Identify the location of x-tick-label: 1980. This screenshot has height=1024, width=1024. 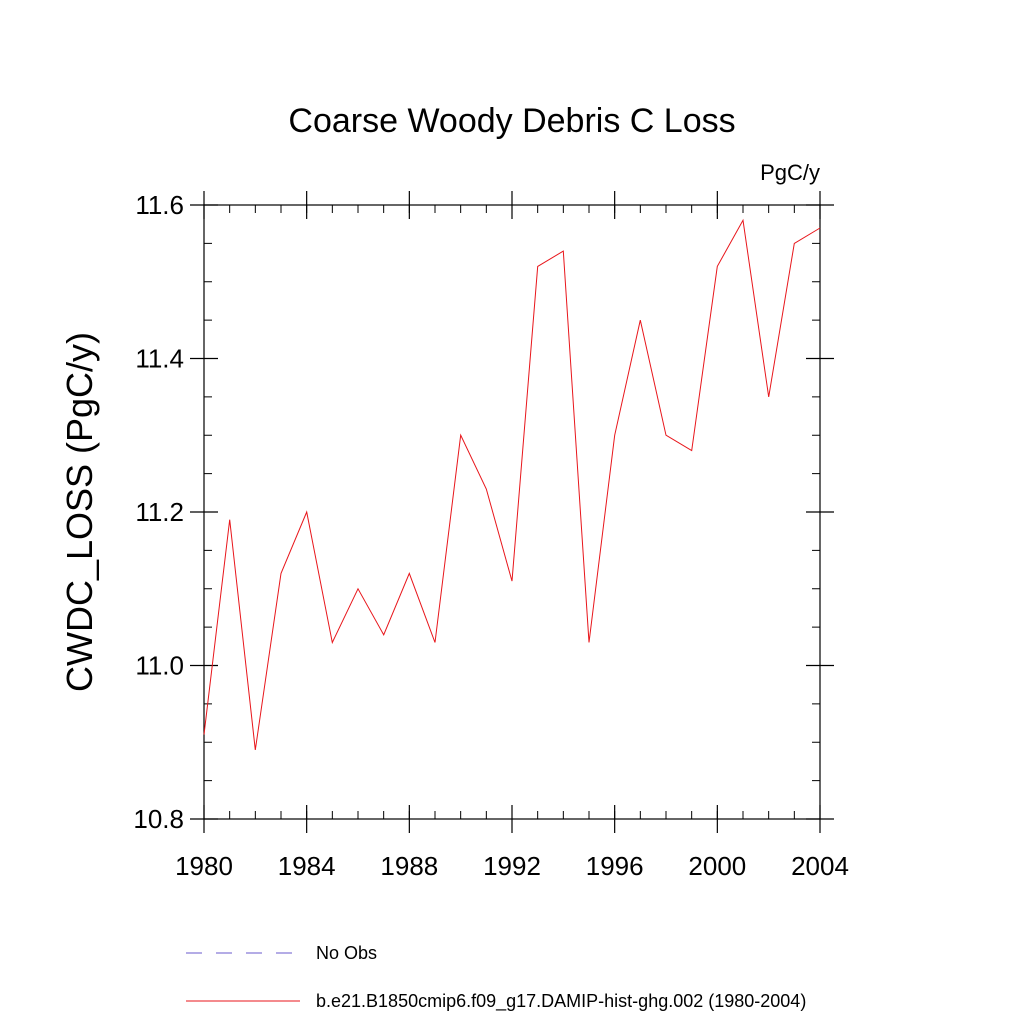
(204, 866).